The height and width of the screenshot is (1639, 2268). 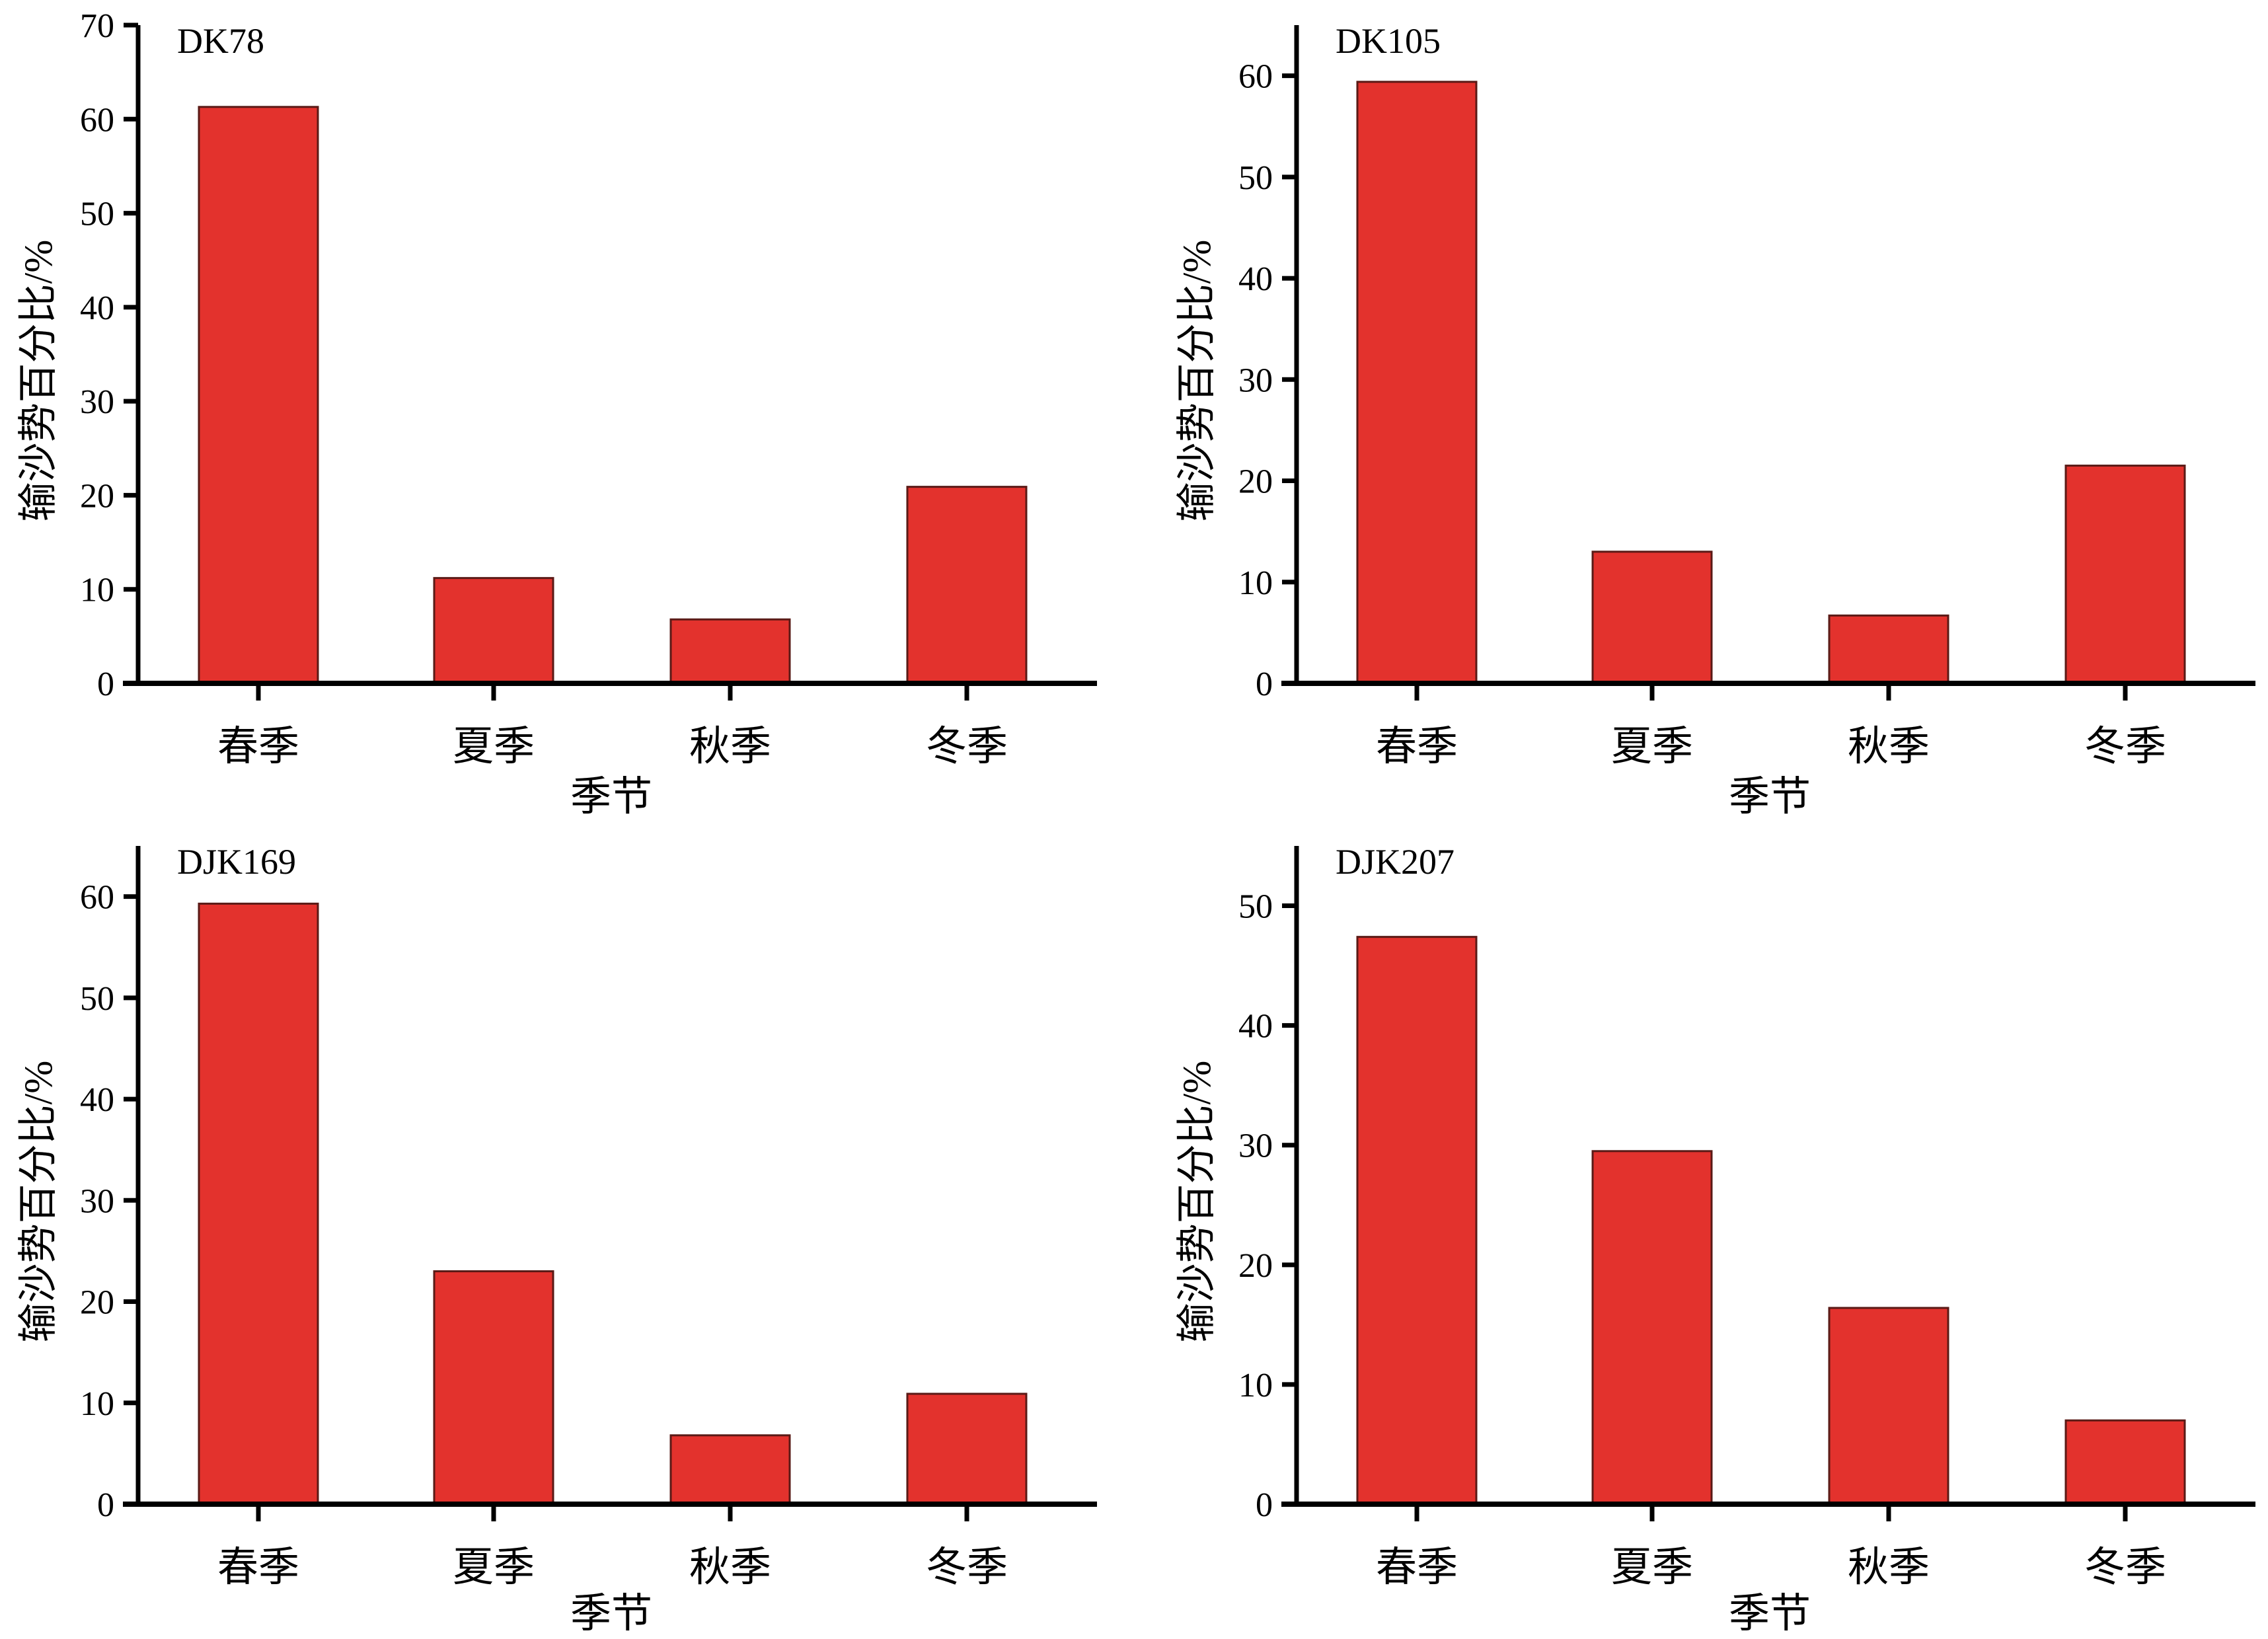 What do you see at coordinates (236, 862) in the screenshot?
I see `panel-title: DJK169` at bounding box center [236, 862].